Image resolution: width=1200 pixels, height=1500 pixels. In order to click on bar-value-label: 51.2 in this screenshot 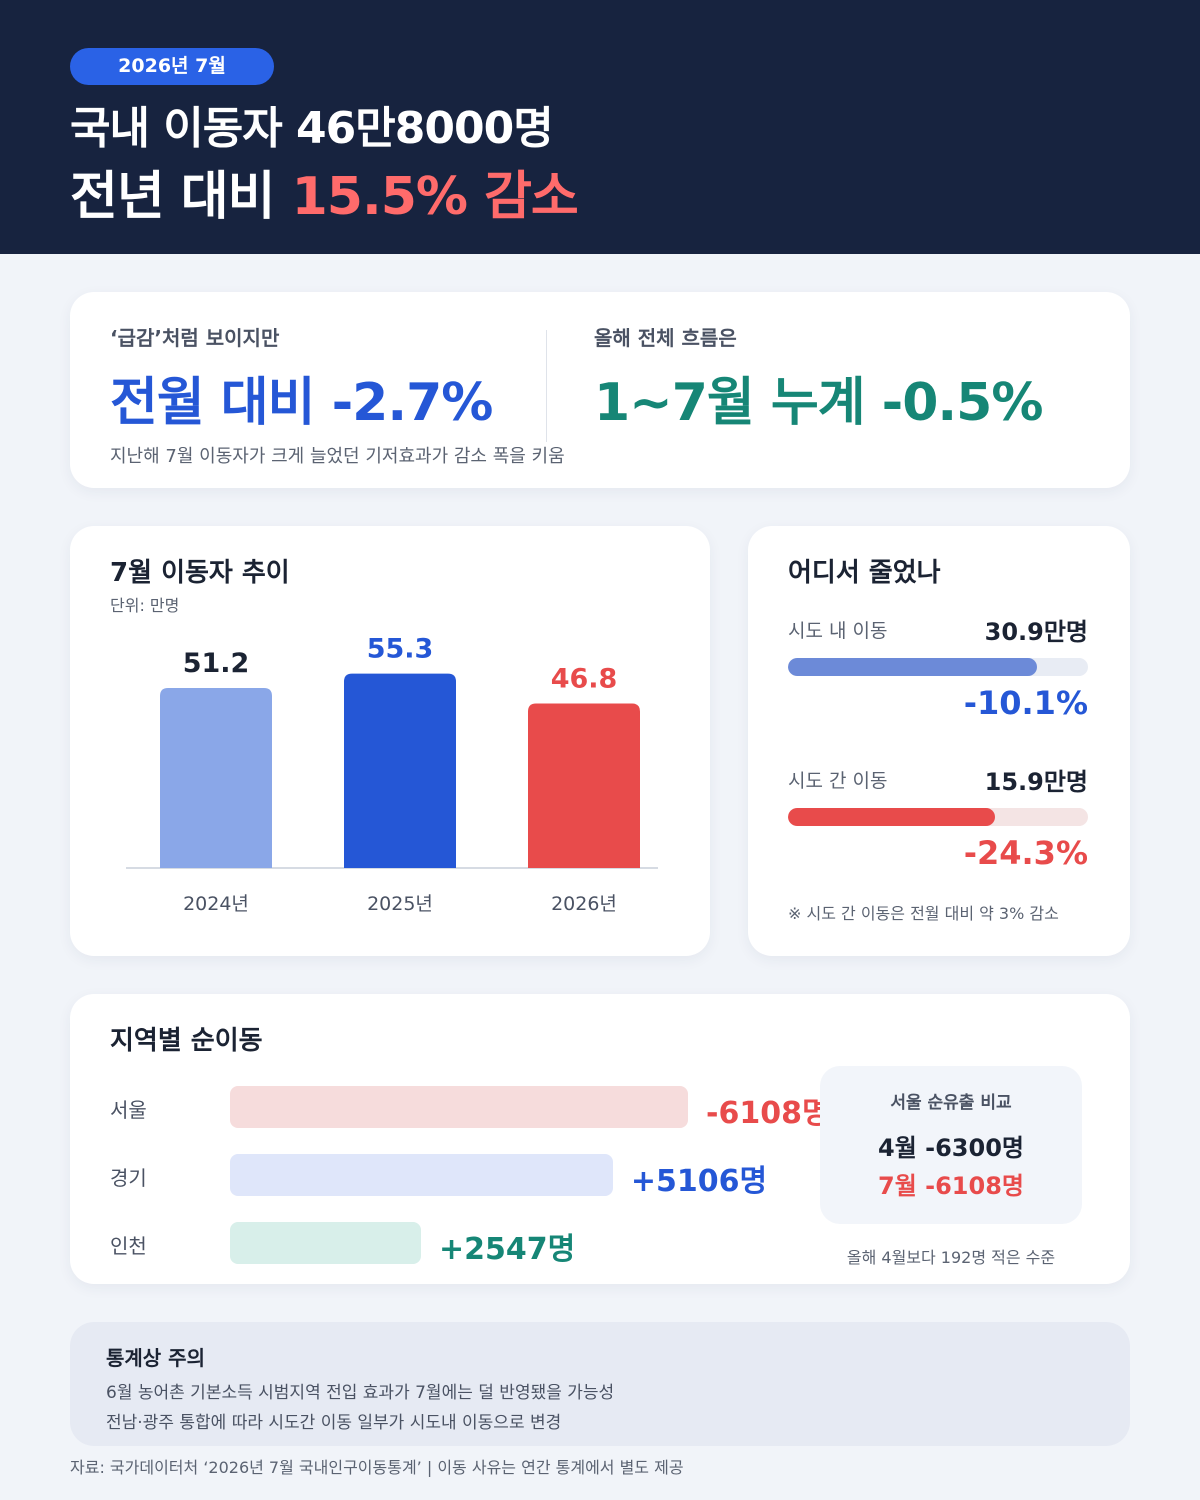, I will do `click(216, 663)`.